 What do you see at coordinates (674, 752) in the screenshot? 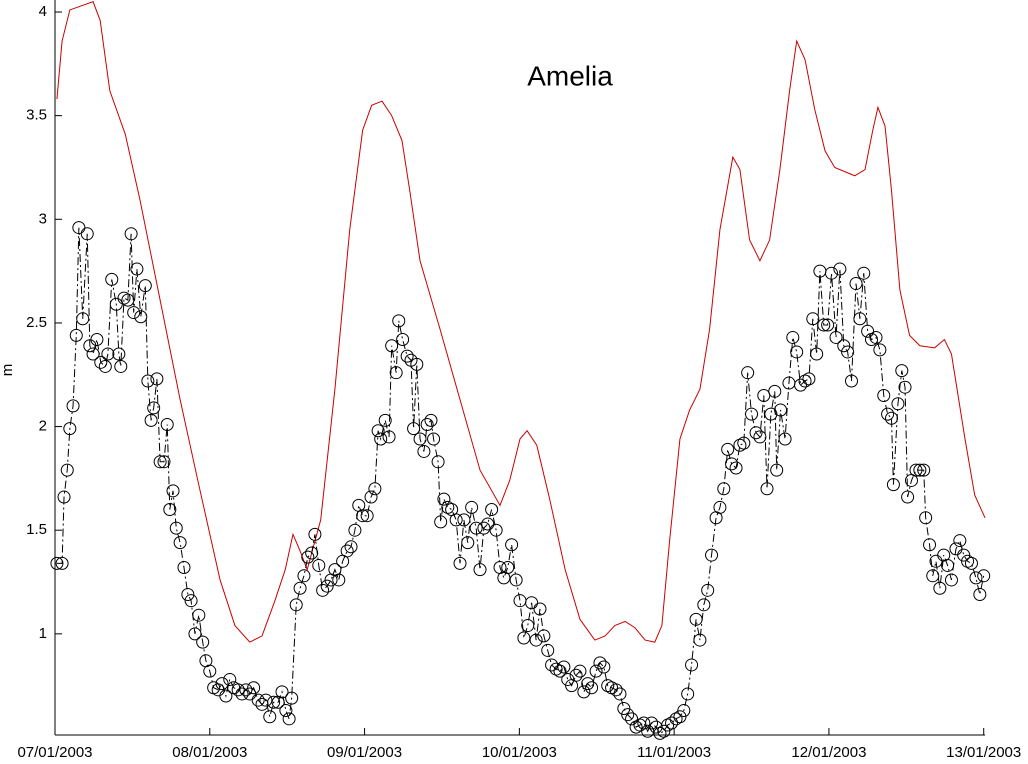
I see `x-tick-label: 11/01/2003` at bounding box center [674, 752].